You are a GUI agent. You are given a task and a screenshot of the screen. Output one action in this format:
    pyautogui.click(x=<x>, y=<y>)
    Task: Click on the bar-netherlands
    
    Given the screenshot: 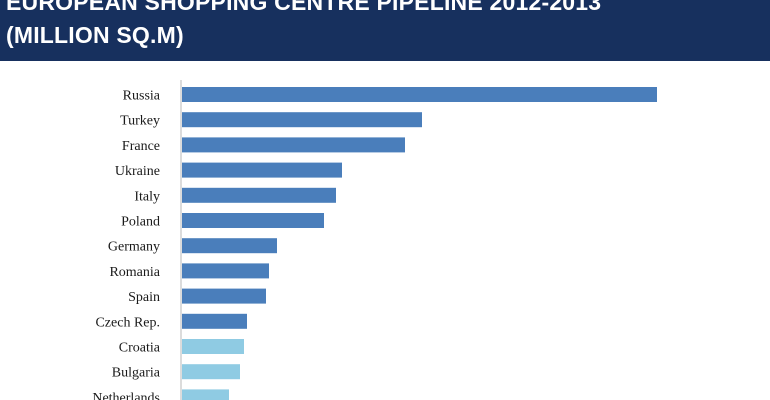 What is the action you would take?
    pyautogui.click(x=205, y=394)
    